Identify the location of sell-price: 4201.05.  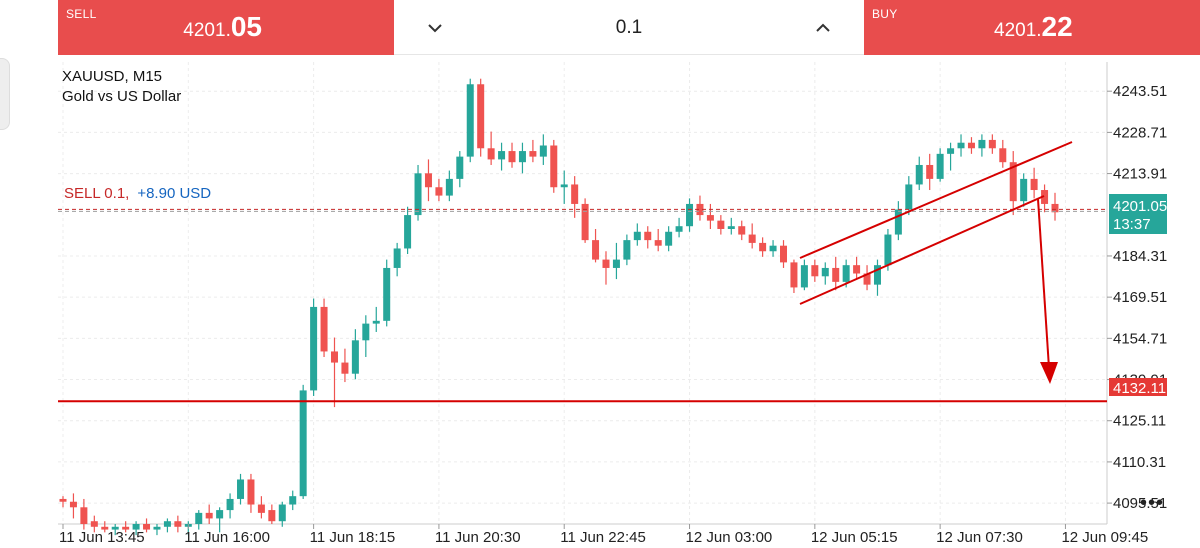
(222, 26).